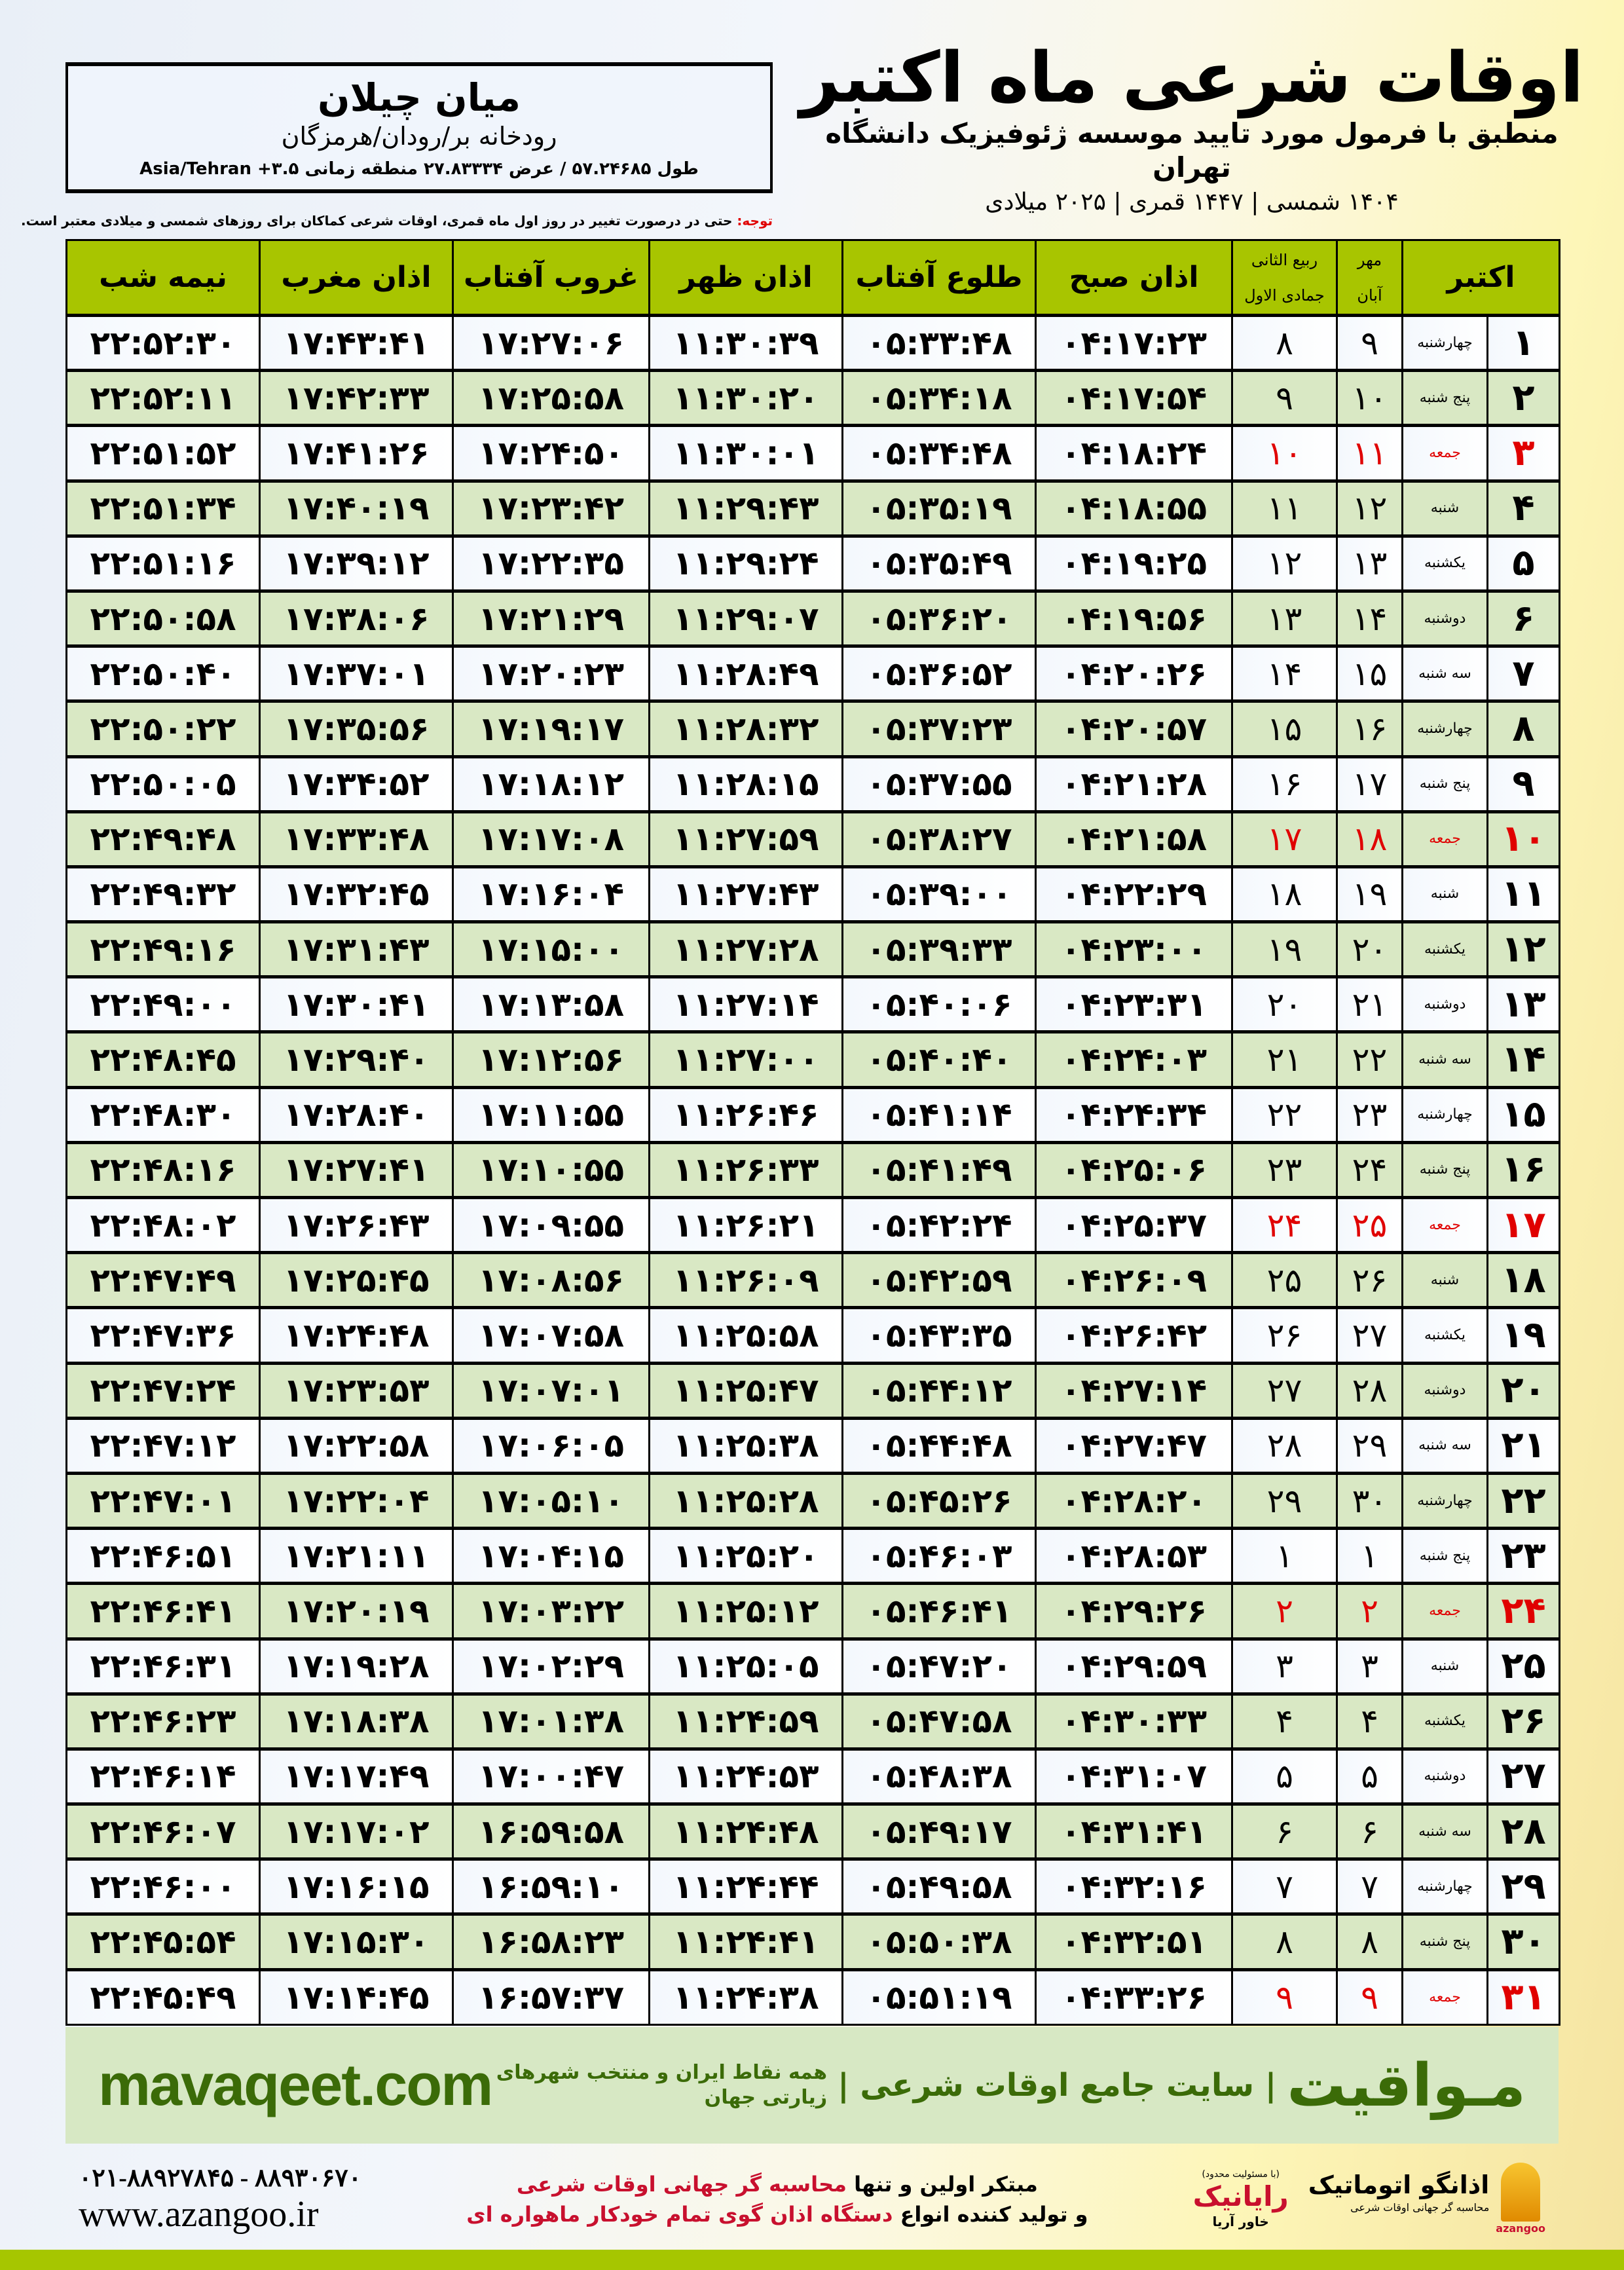 The width and height of the screenshot is (1624, 2270). I want to click on cell-midnight: ۲۲:۵۰:۵۸, so click(163, 618).